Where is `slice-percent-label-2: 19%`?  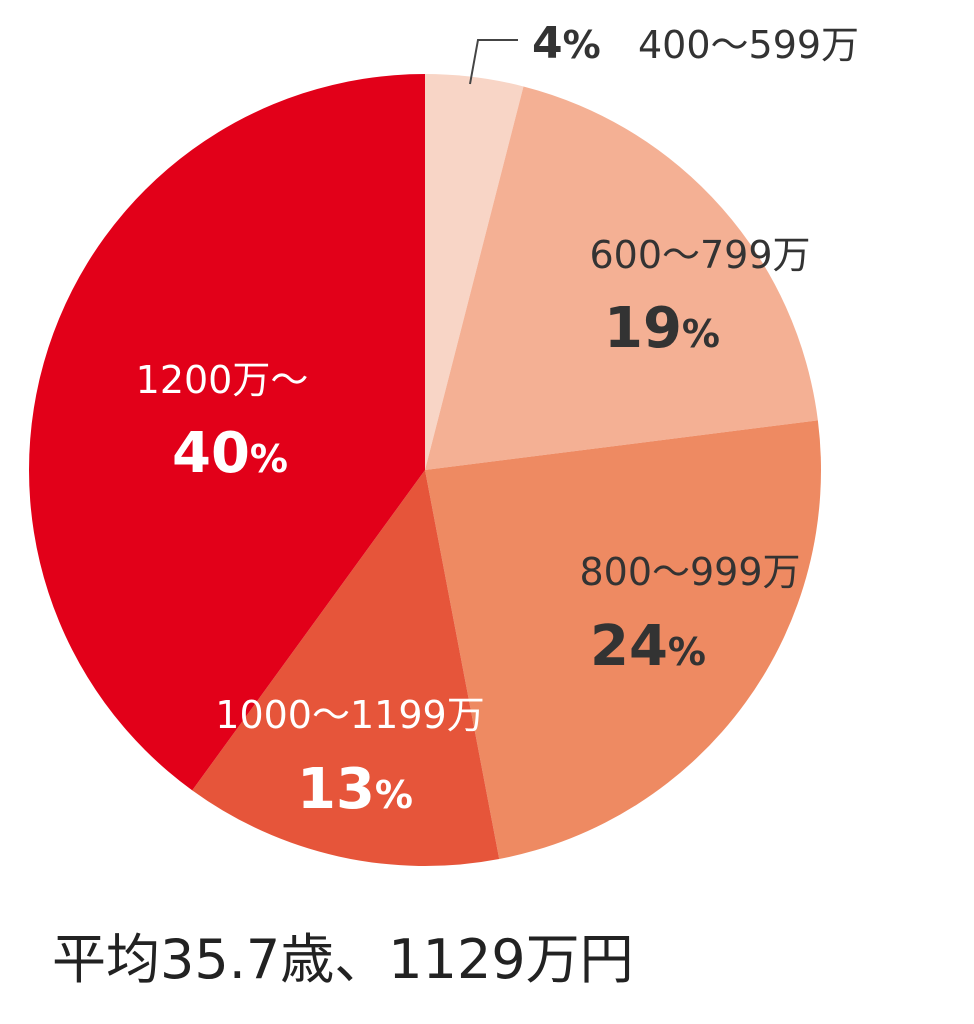
slice-percent-label-2: 19% is located at coordinates (662, 328).